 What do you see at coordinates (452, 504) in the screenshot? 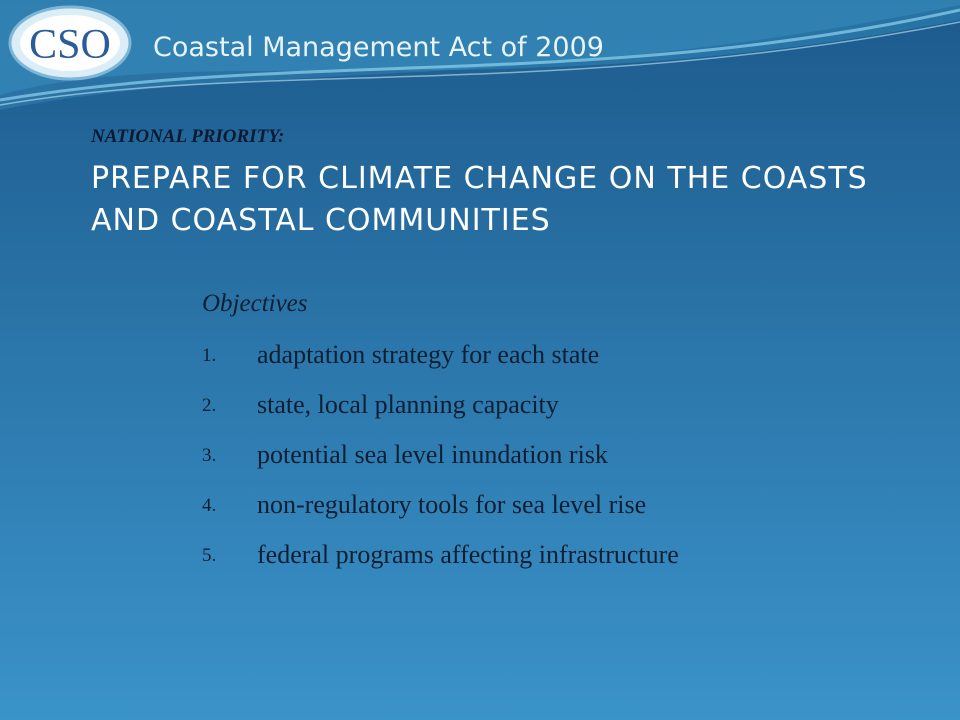
I see `item-text: non-regulatory tools for sea level rise` at bounding box center [452, 504].